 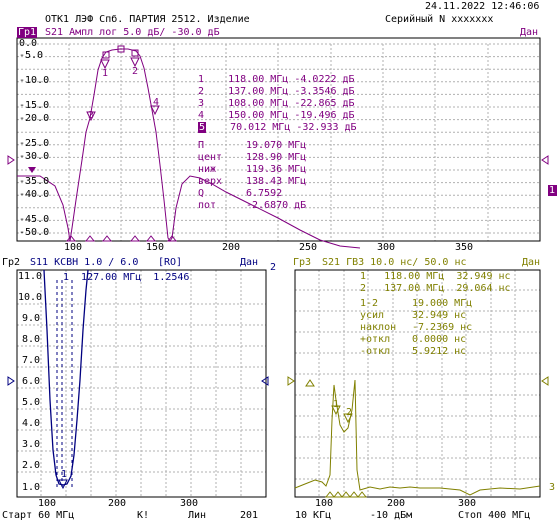 I want to click on top-right-ref-arrow, so click(x=545, y=160).